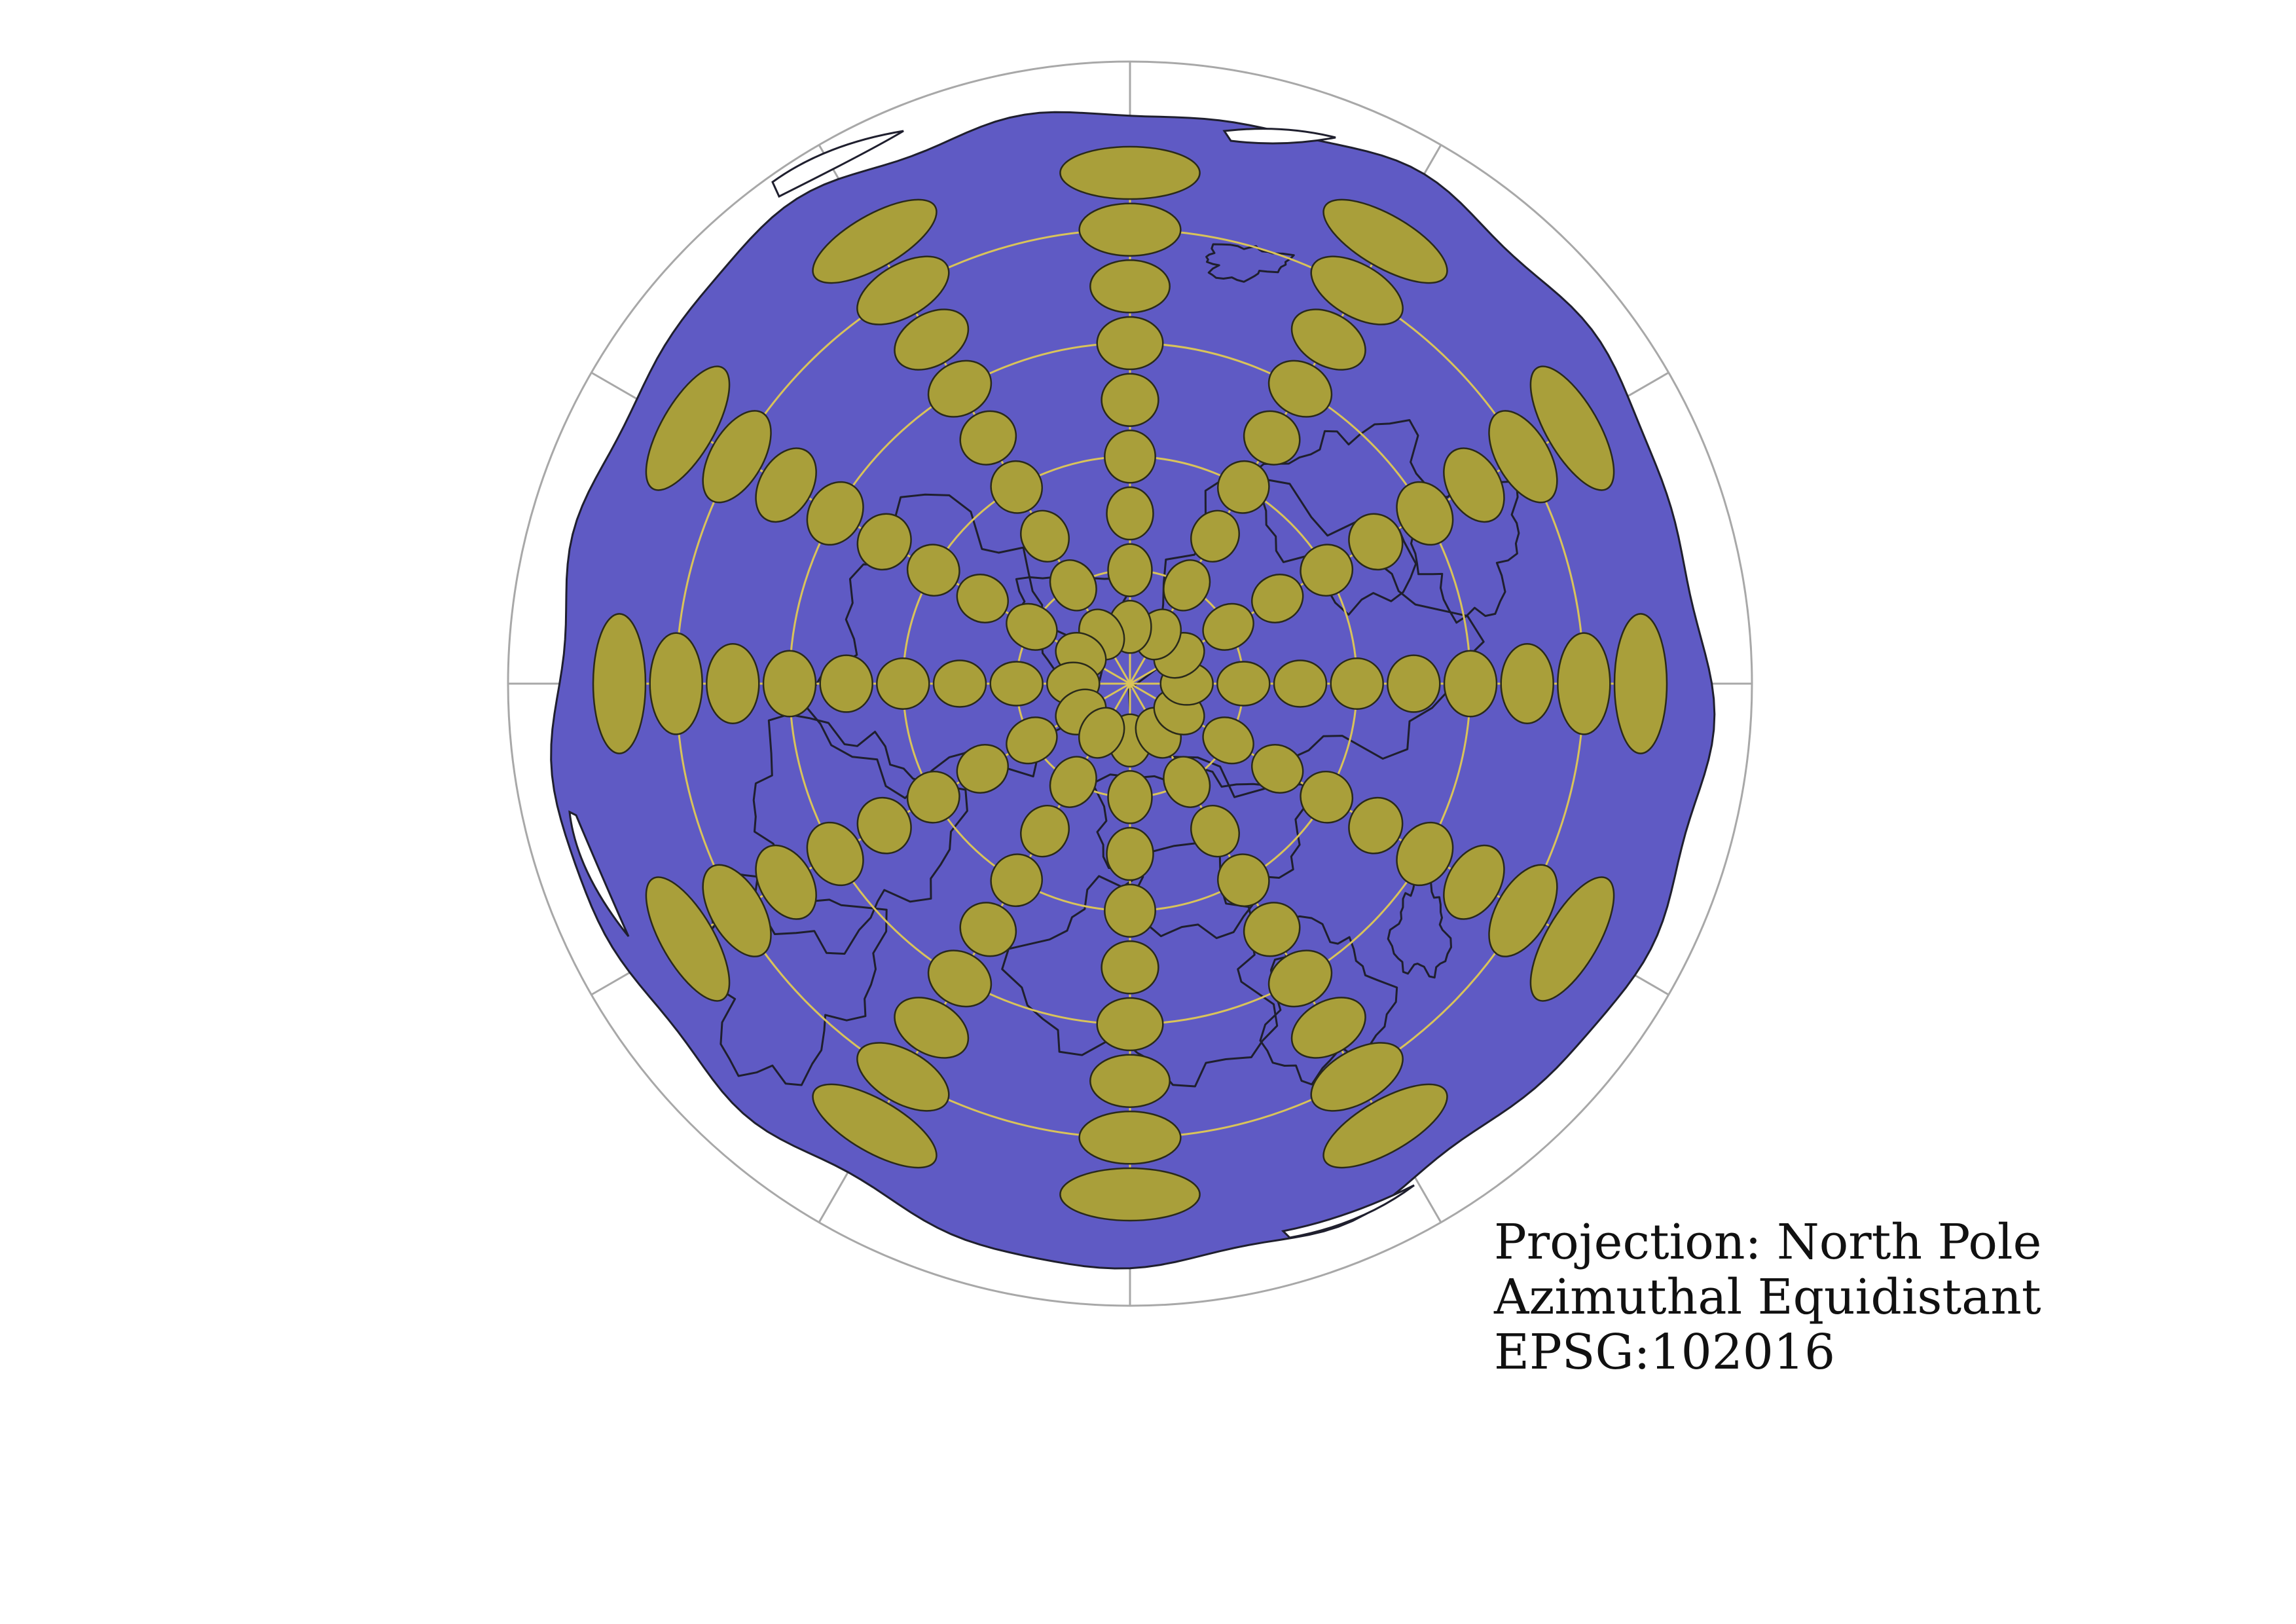 The width and height of the screenshot is (2296, 1624). What do you see at coordinates (1337, 517) in the screenshot?
I see `landmass-far-east` at bounding box center [1337, 517].